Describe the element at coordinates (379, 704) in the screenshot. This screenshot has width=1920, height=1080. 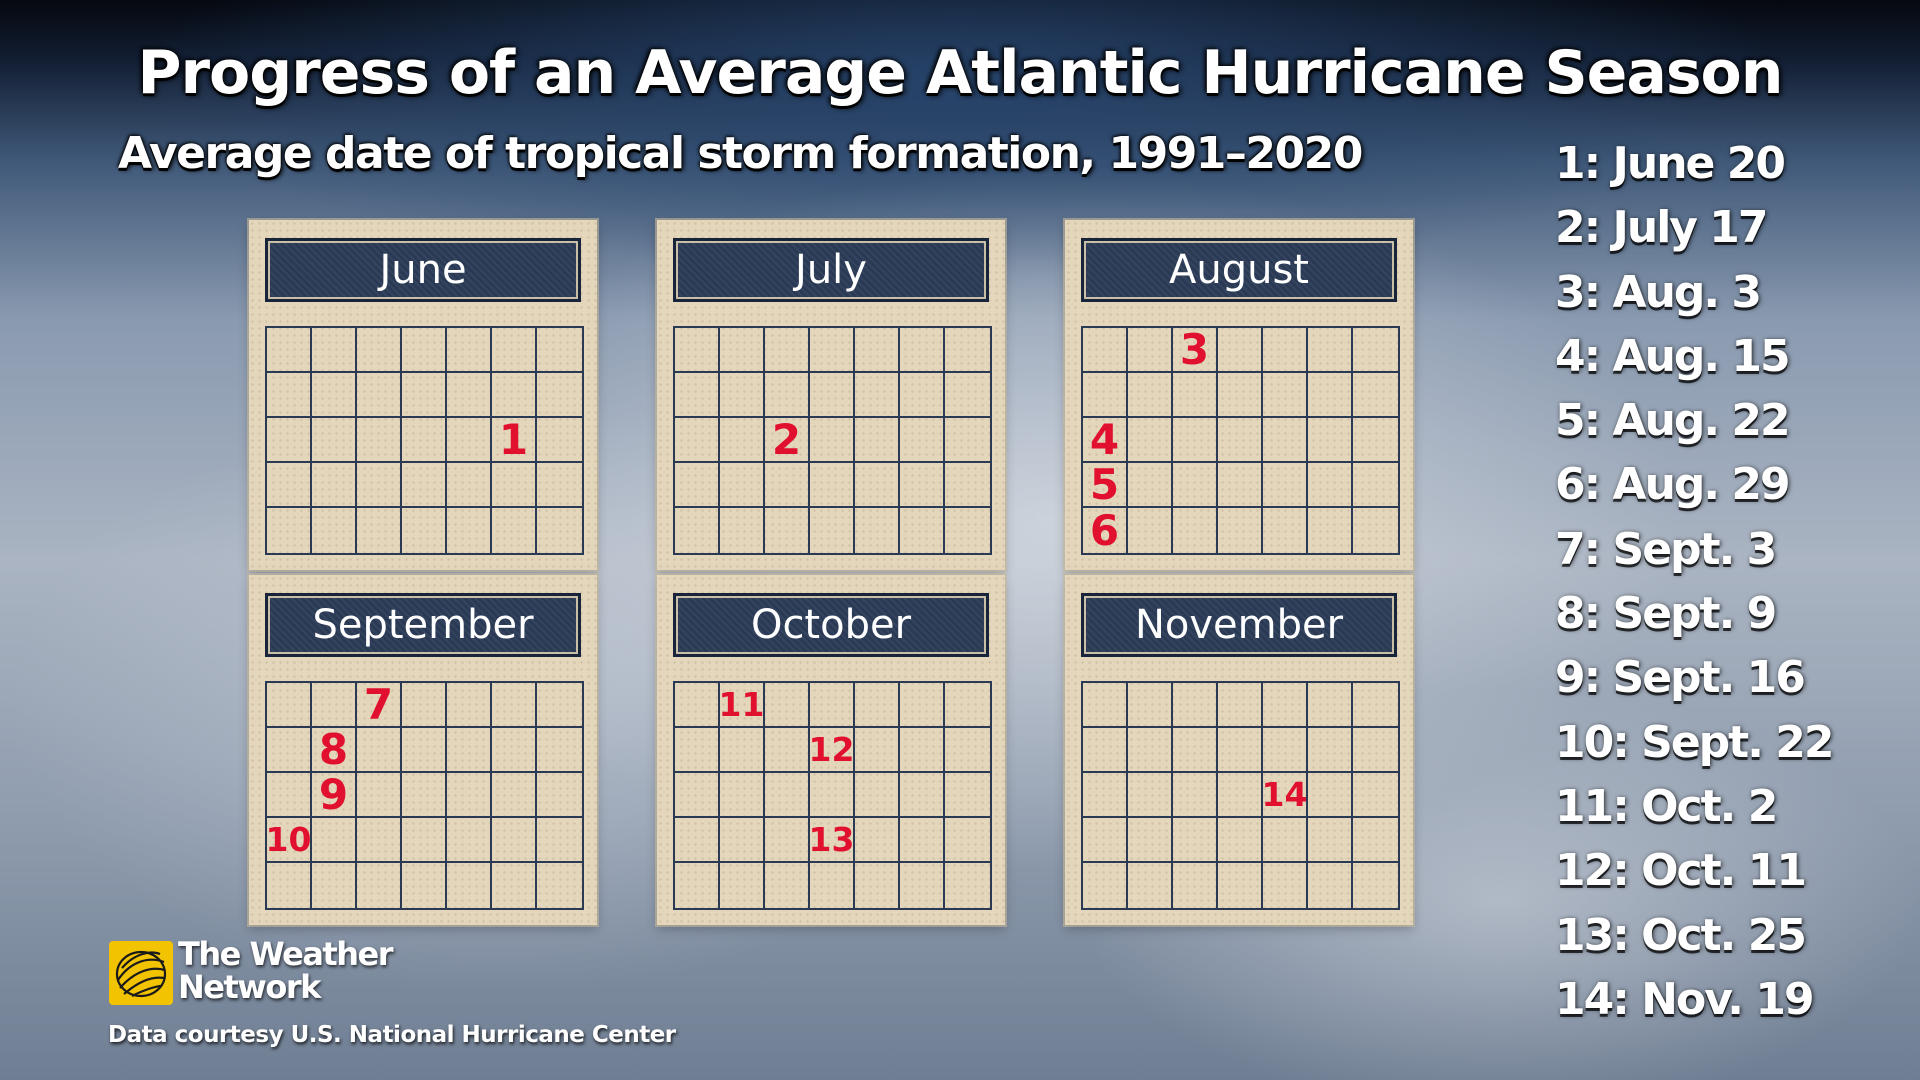
I see `calendar-day-cell: 7` at that location.